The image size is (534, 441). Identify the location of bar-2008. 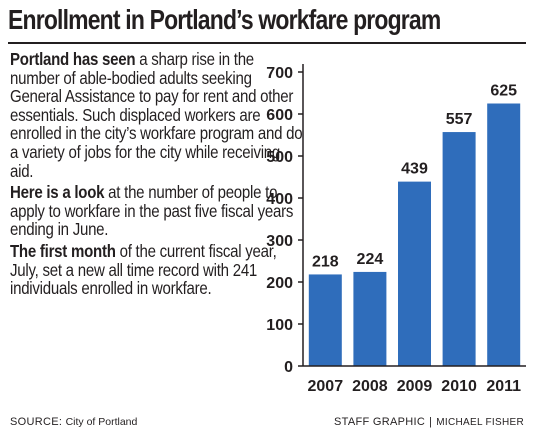
(370, 318).